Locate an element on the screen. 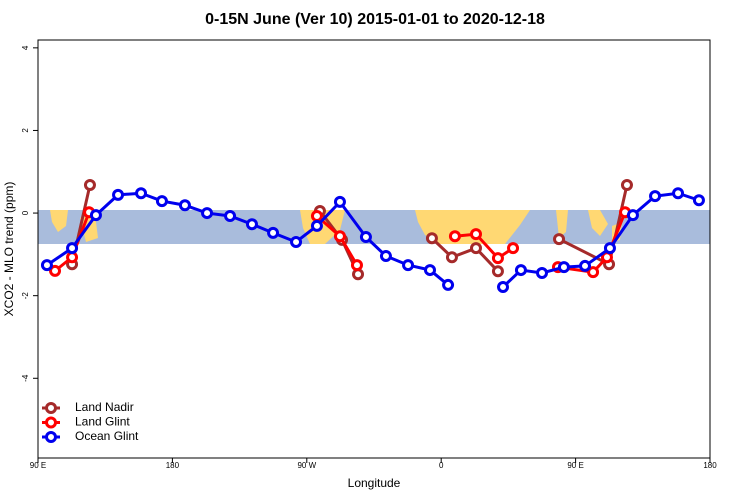 This screenshot has width=750, height=500. legend-label: Ocean Glint is located at coordinates (107, 436).